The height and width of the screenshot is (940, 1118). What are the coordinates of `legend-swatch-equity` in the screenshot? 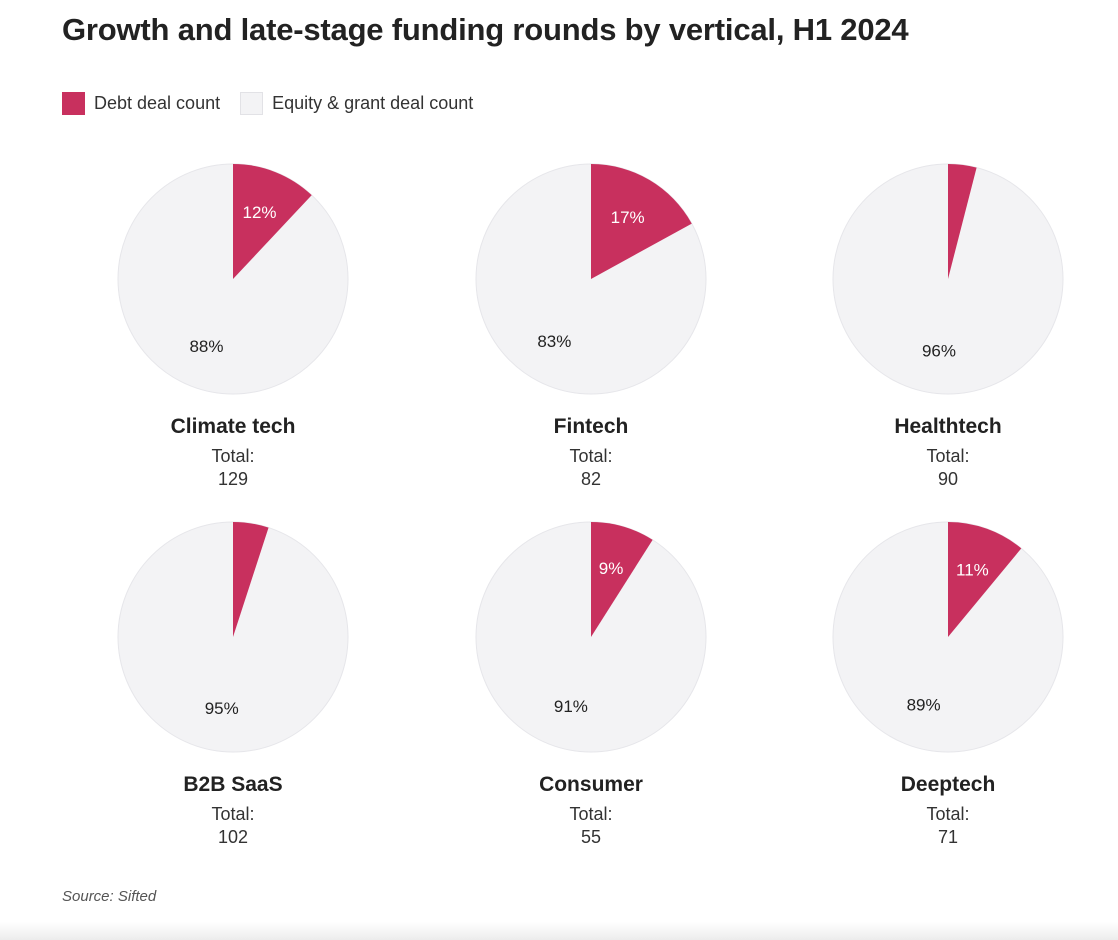 It's located at (252, 103).